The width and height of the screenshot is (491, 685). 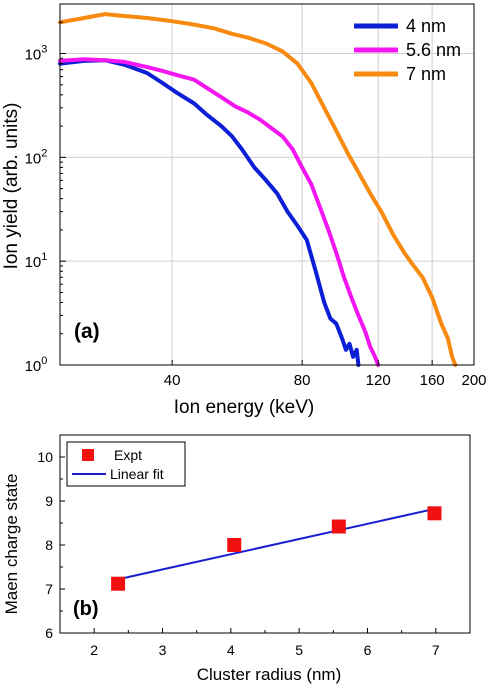 I want to click on y-tick-label: 10², so click(x=36, y=157).